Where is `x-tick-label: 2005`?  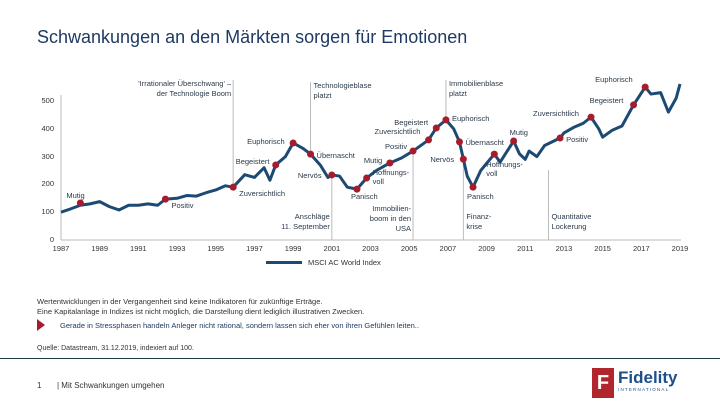
x-tick-label: 2005 is located at coordinates (409, 248).